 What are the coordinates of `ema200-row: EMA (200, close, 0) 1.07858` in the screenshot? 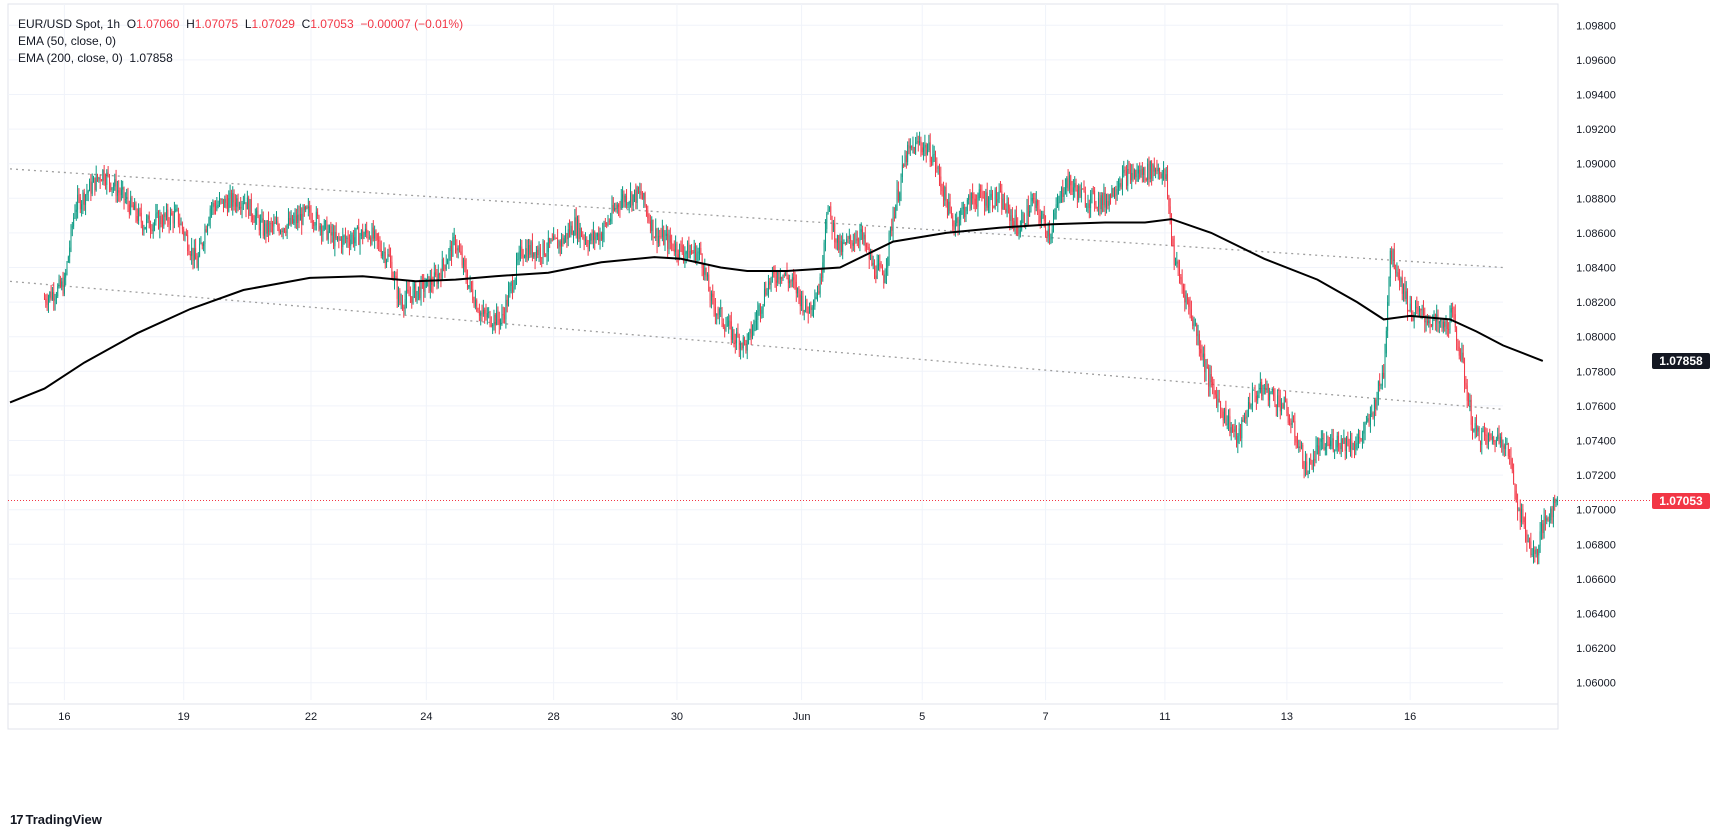 It's located at (240, 58).